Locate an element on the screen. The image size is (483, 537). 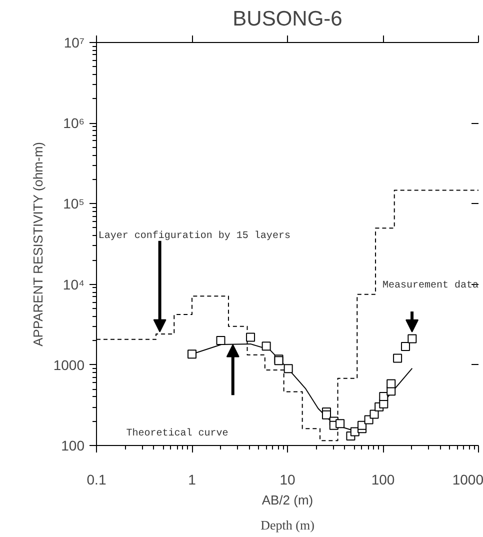
y-tick-label: 100 is located at coordinates (73, 446).